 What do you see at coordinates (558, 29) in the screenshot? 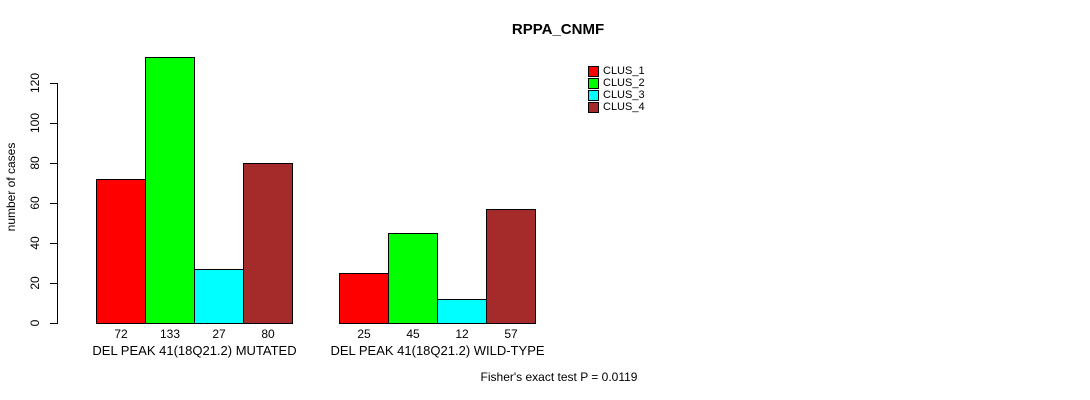
I see `chart-title: RPPA_CNMF` at bounding box center [558, 29].